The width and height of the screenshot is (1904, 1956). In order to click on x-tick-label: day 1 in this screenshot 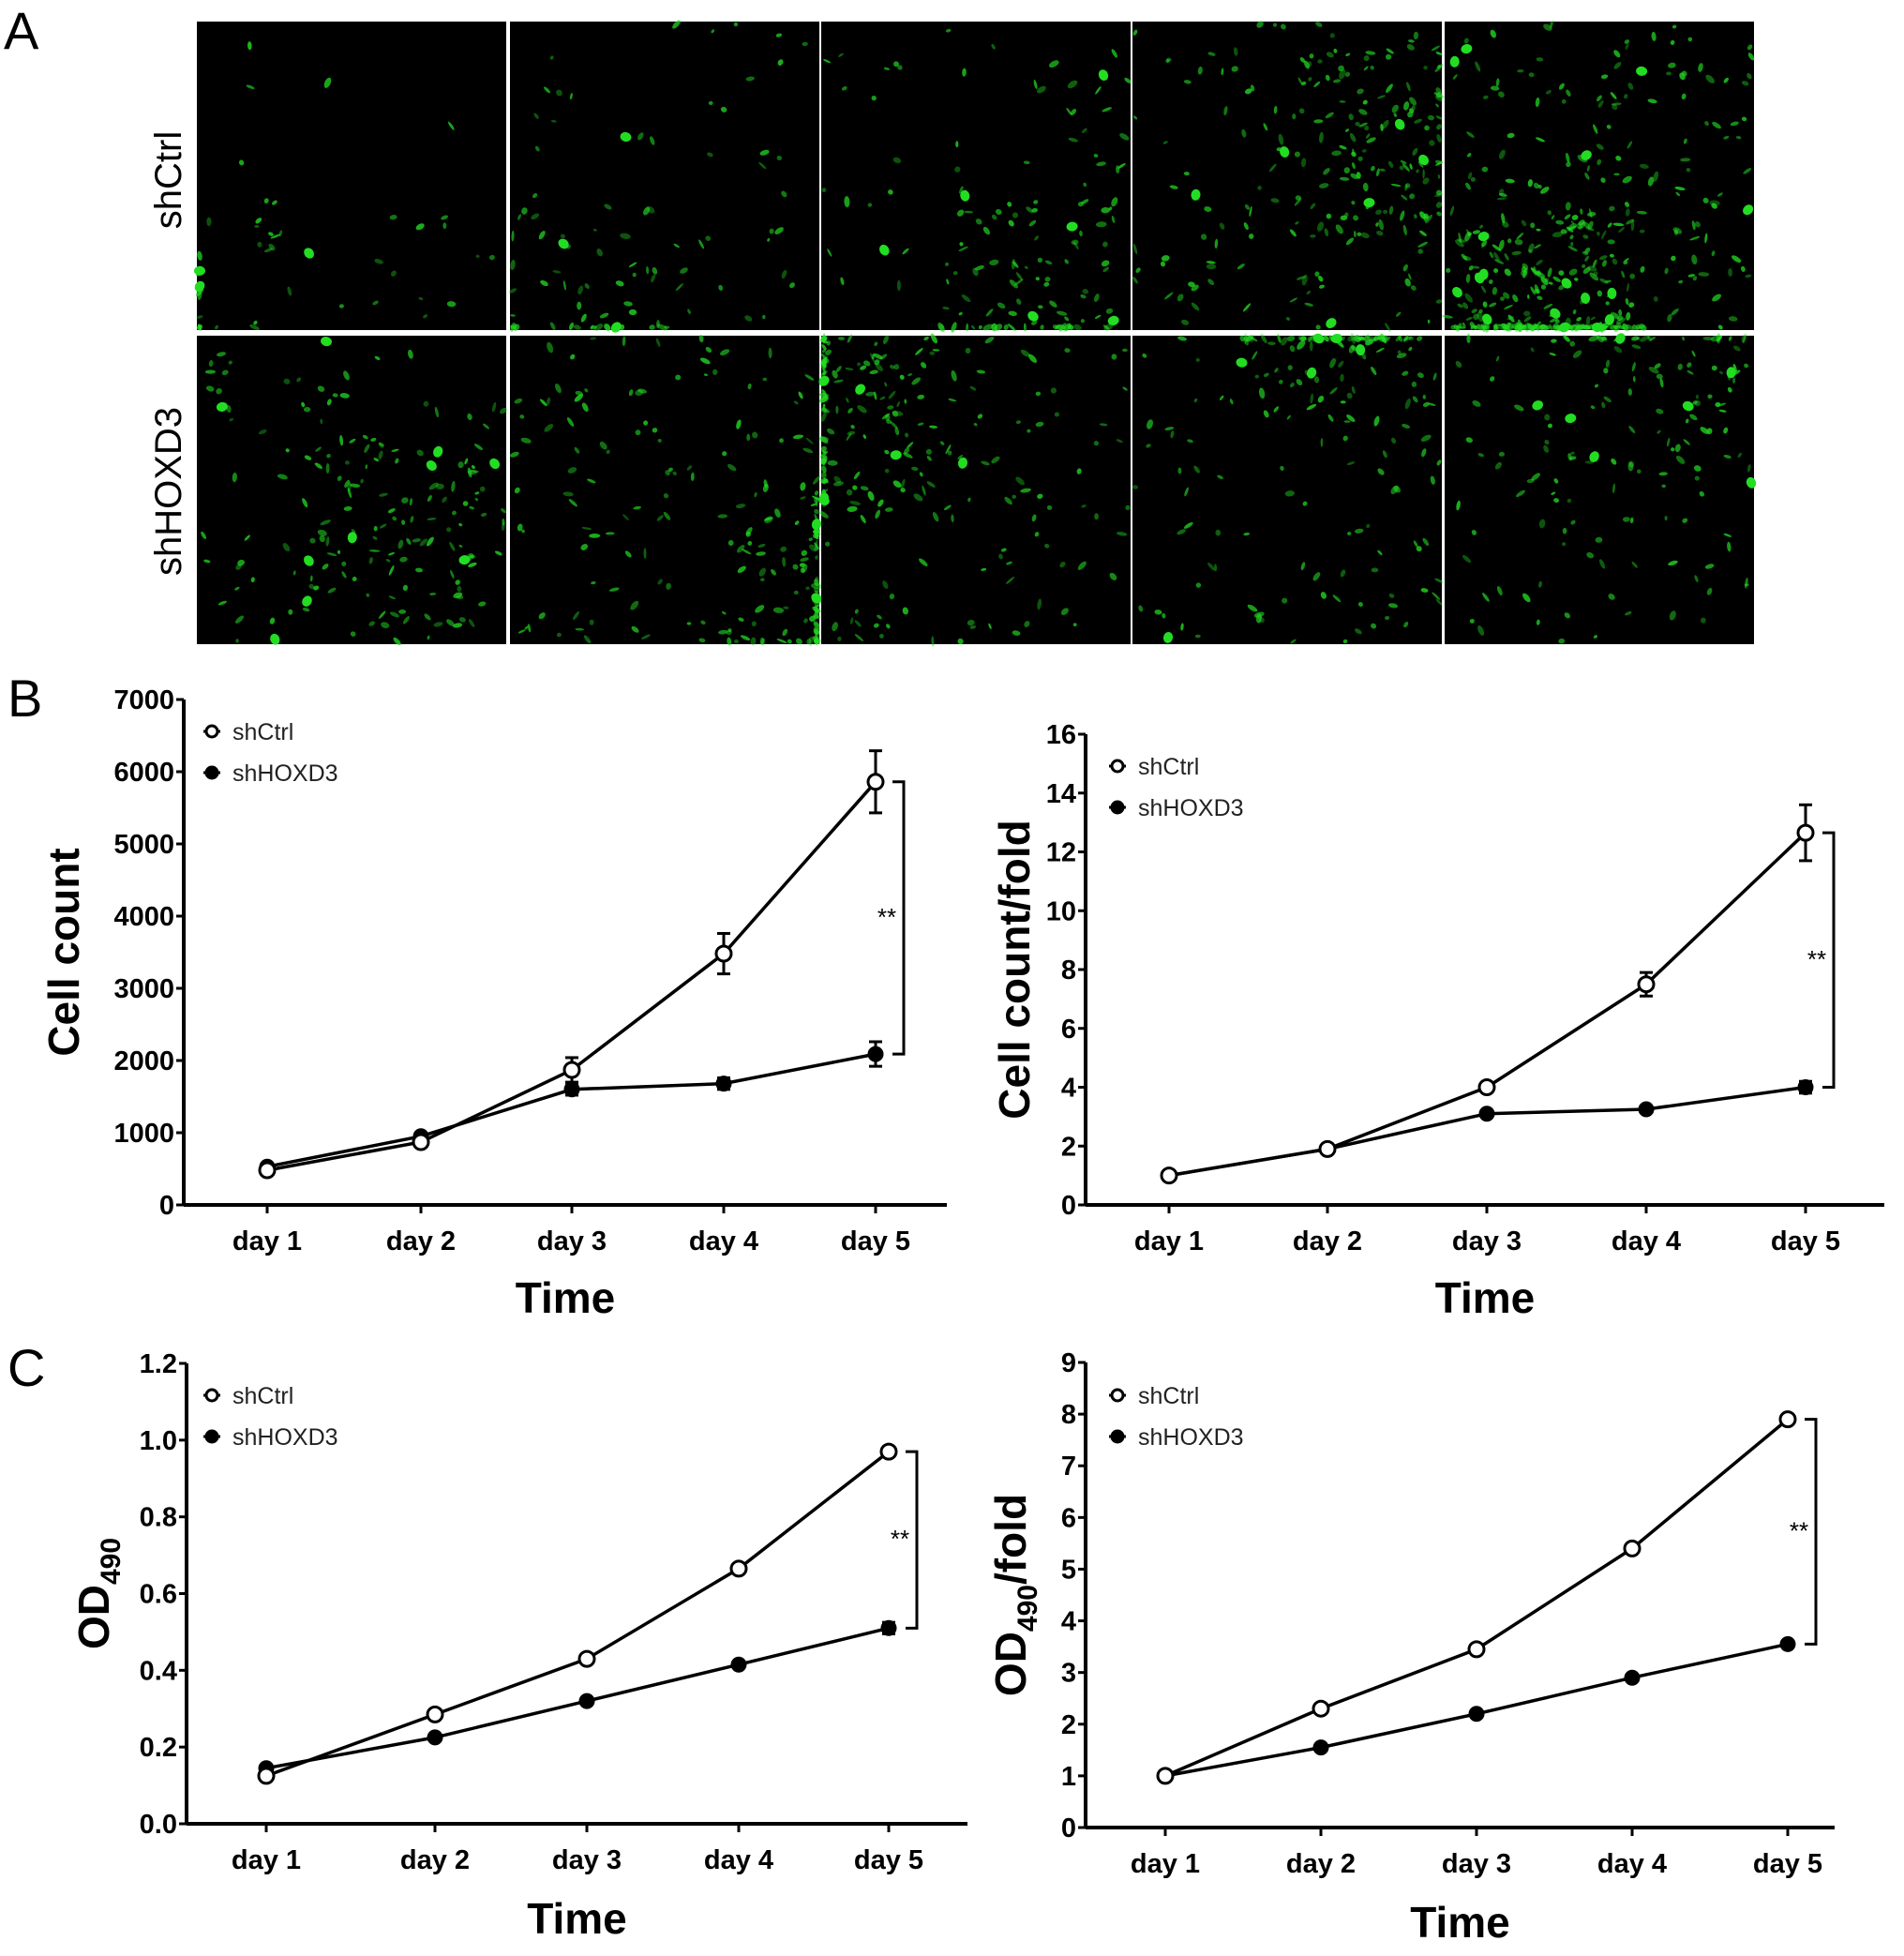, I will do `click(1169, 1241)`.